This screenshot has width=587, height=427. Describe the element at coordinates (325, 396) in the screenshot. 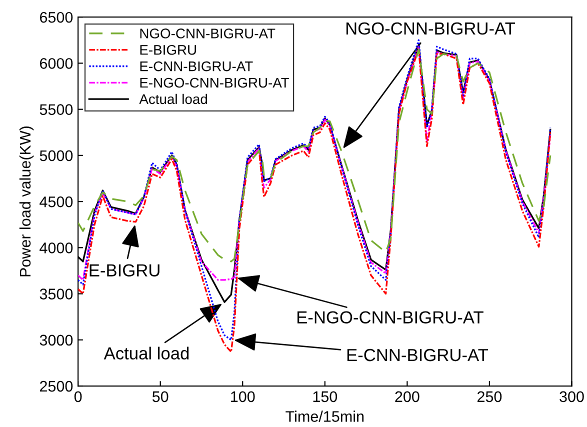

I see `x-tick-label: 150` at that location.